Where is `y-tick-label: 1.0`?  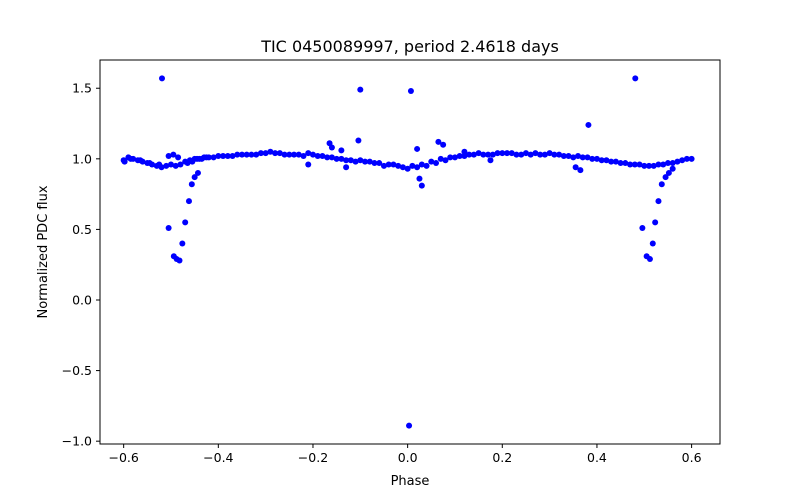
y-tick-label: 1.0 is located at coordinates (82, 158).